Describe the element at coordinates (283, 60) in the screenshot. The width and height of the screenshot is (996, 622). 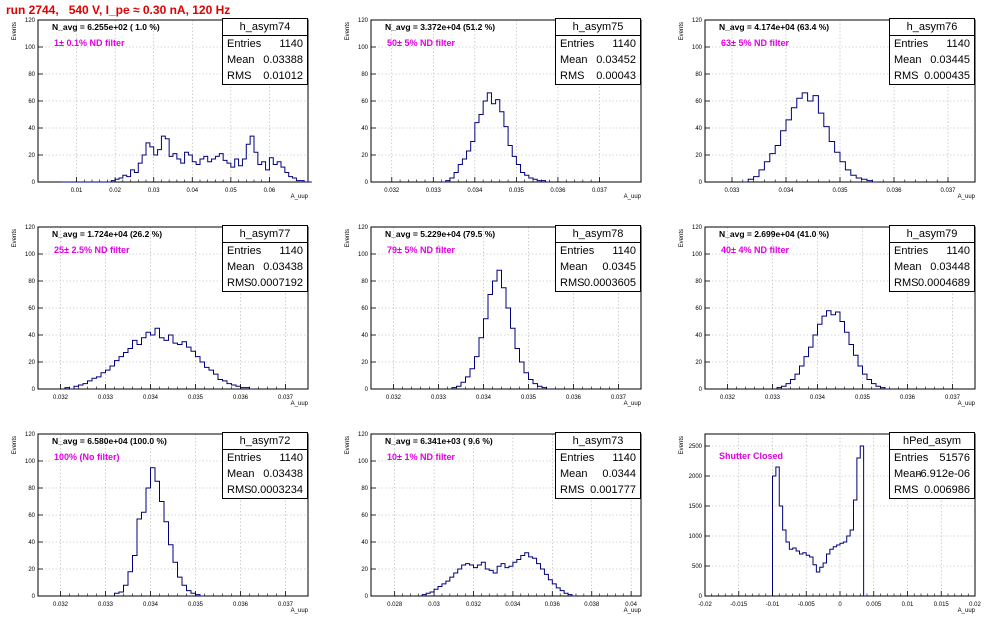
I see `stats-value: 0.03388` at that location.